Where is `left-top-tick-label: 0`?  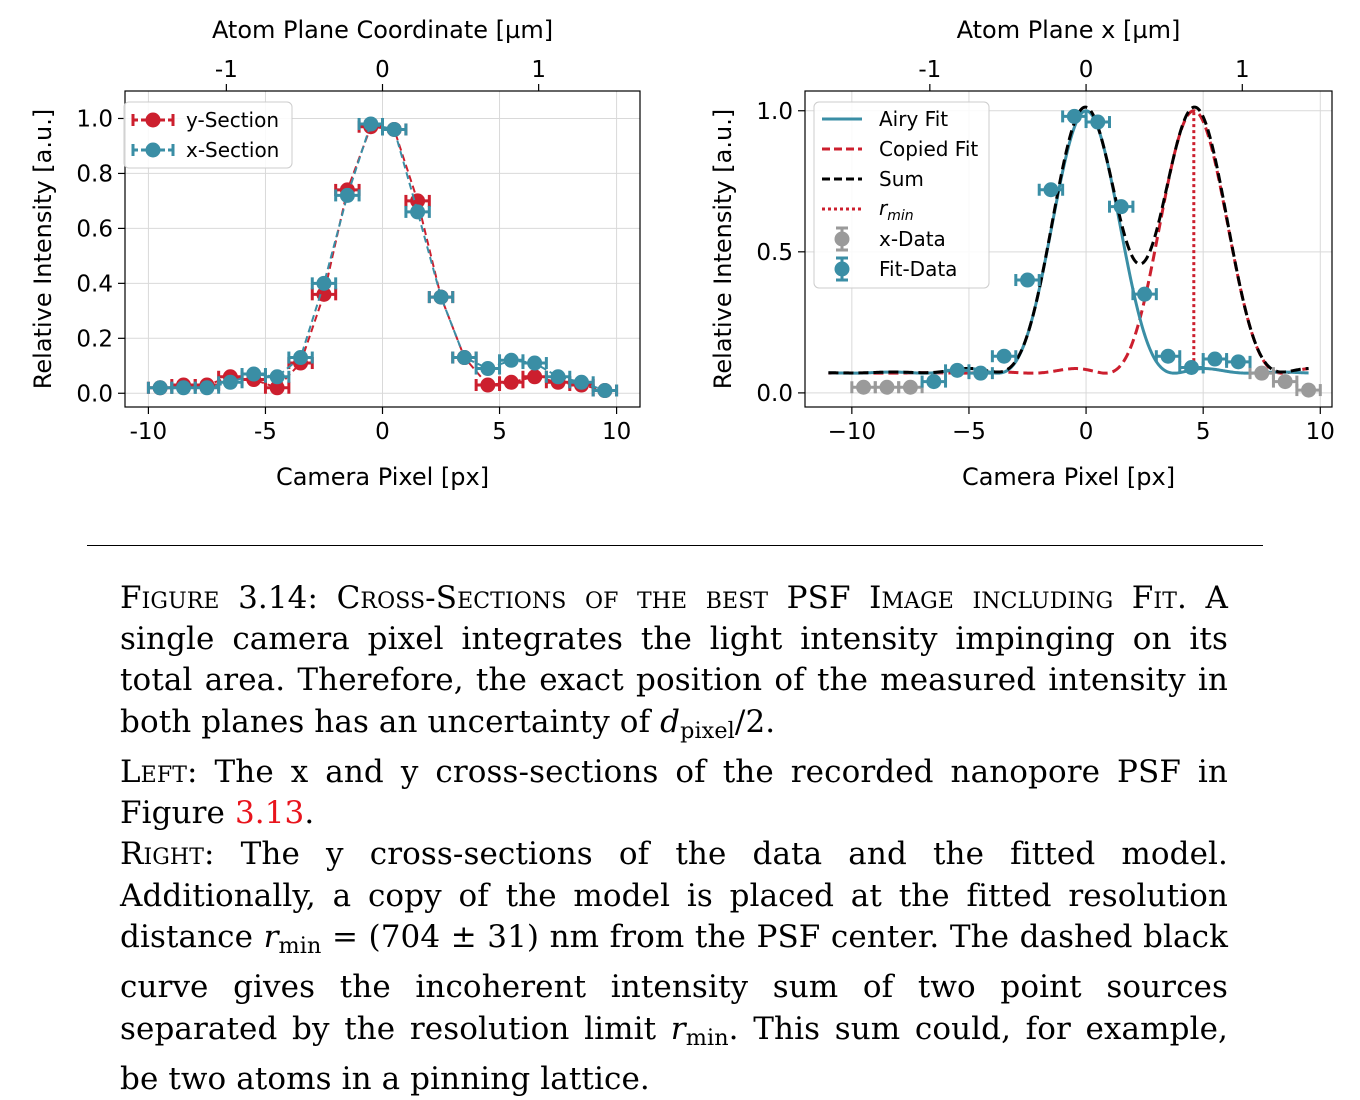 left-top-tick-label: 0 is located at coordinates (382, 70).